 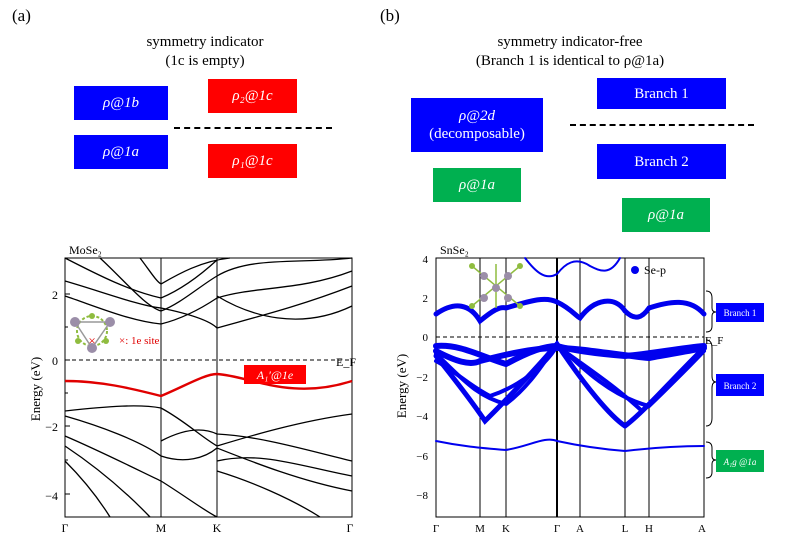 I want to click on plot-b-braces, so click(x=711, y=384).